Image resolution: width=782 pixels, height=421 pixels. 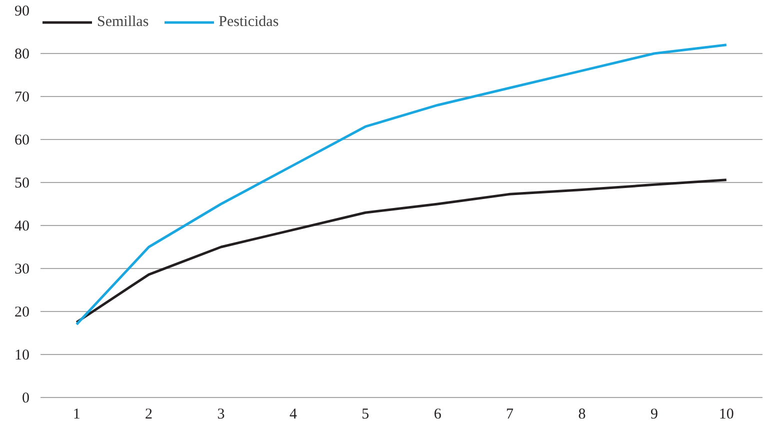 What do you see at coordinates (123, 22) in the screenshot?
I see `legend-label: Semillas` at bounding box center [123, 22].